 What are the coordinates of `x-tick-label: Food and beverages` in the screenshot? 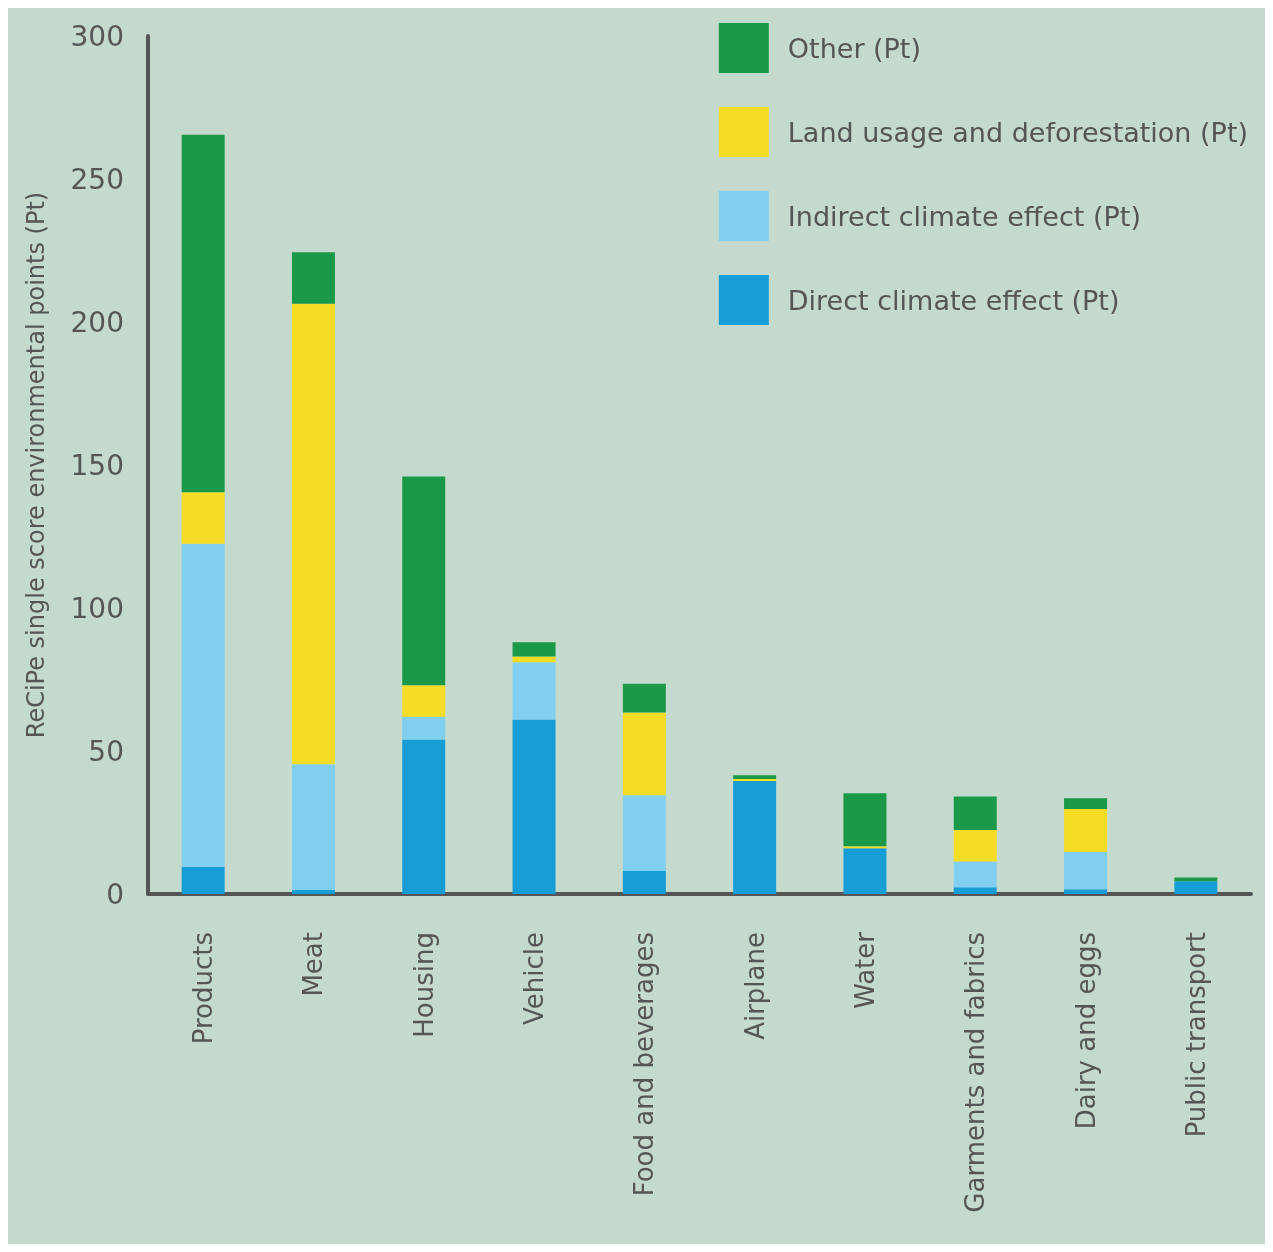 It's located at (644, 1064).